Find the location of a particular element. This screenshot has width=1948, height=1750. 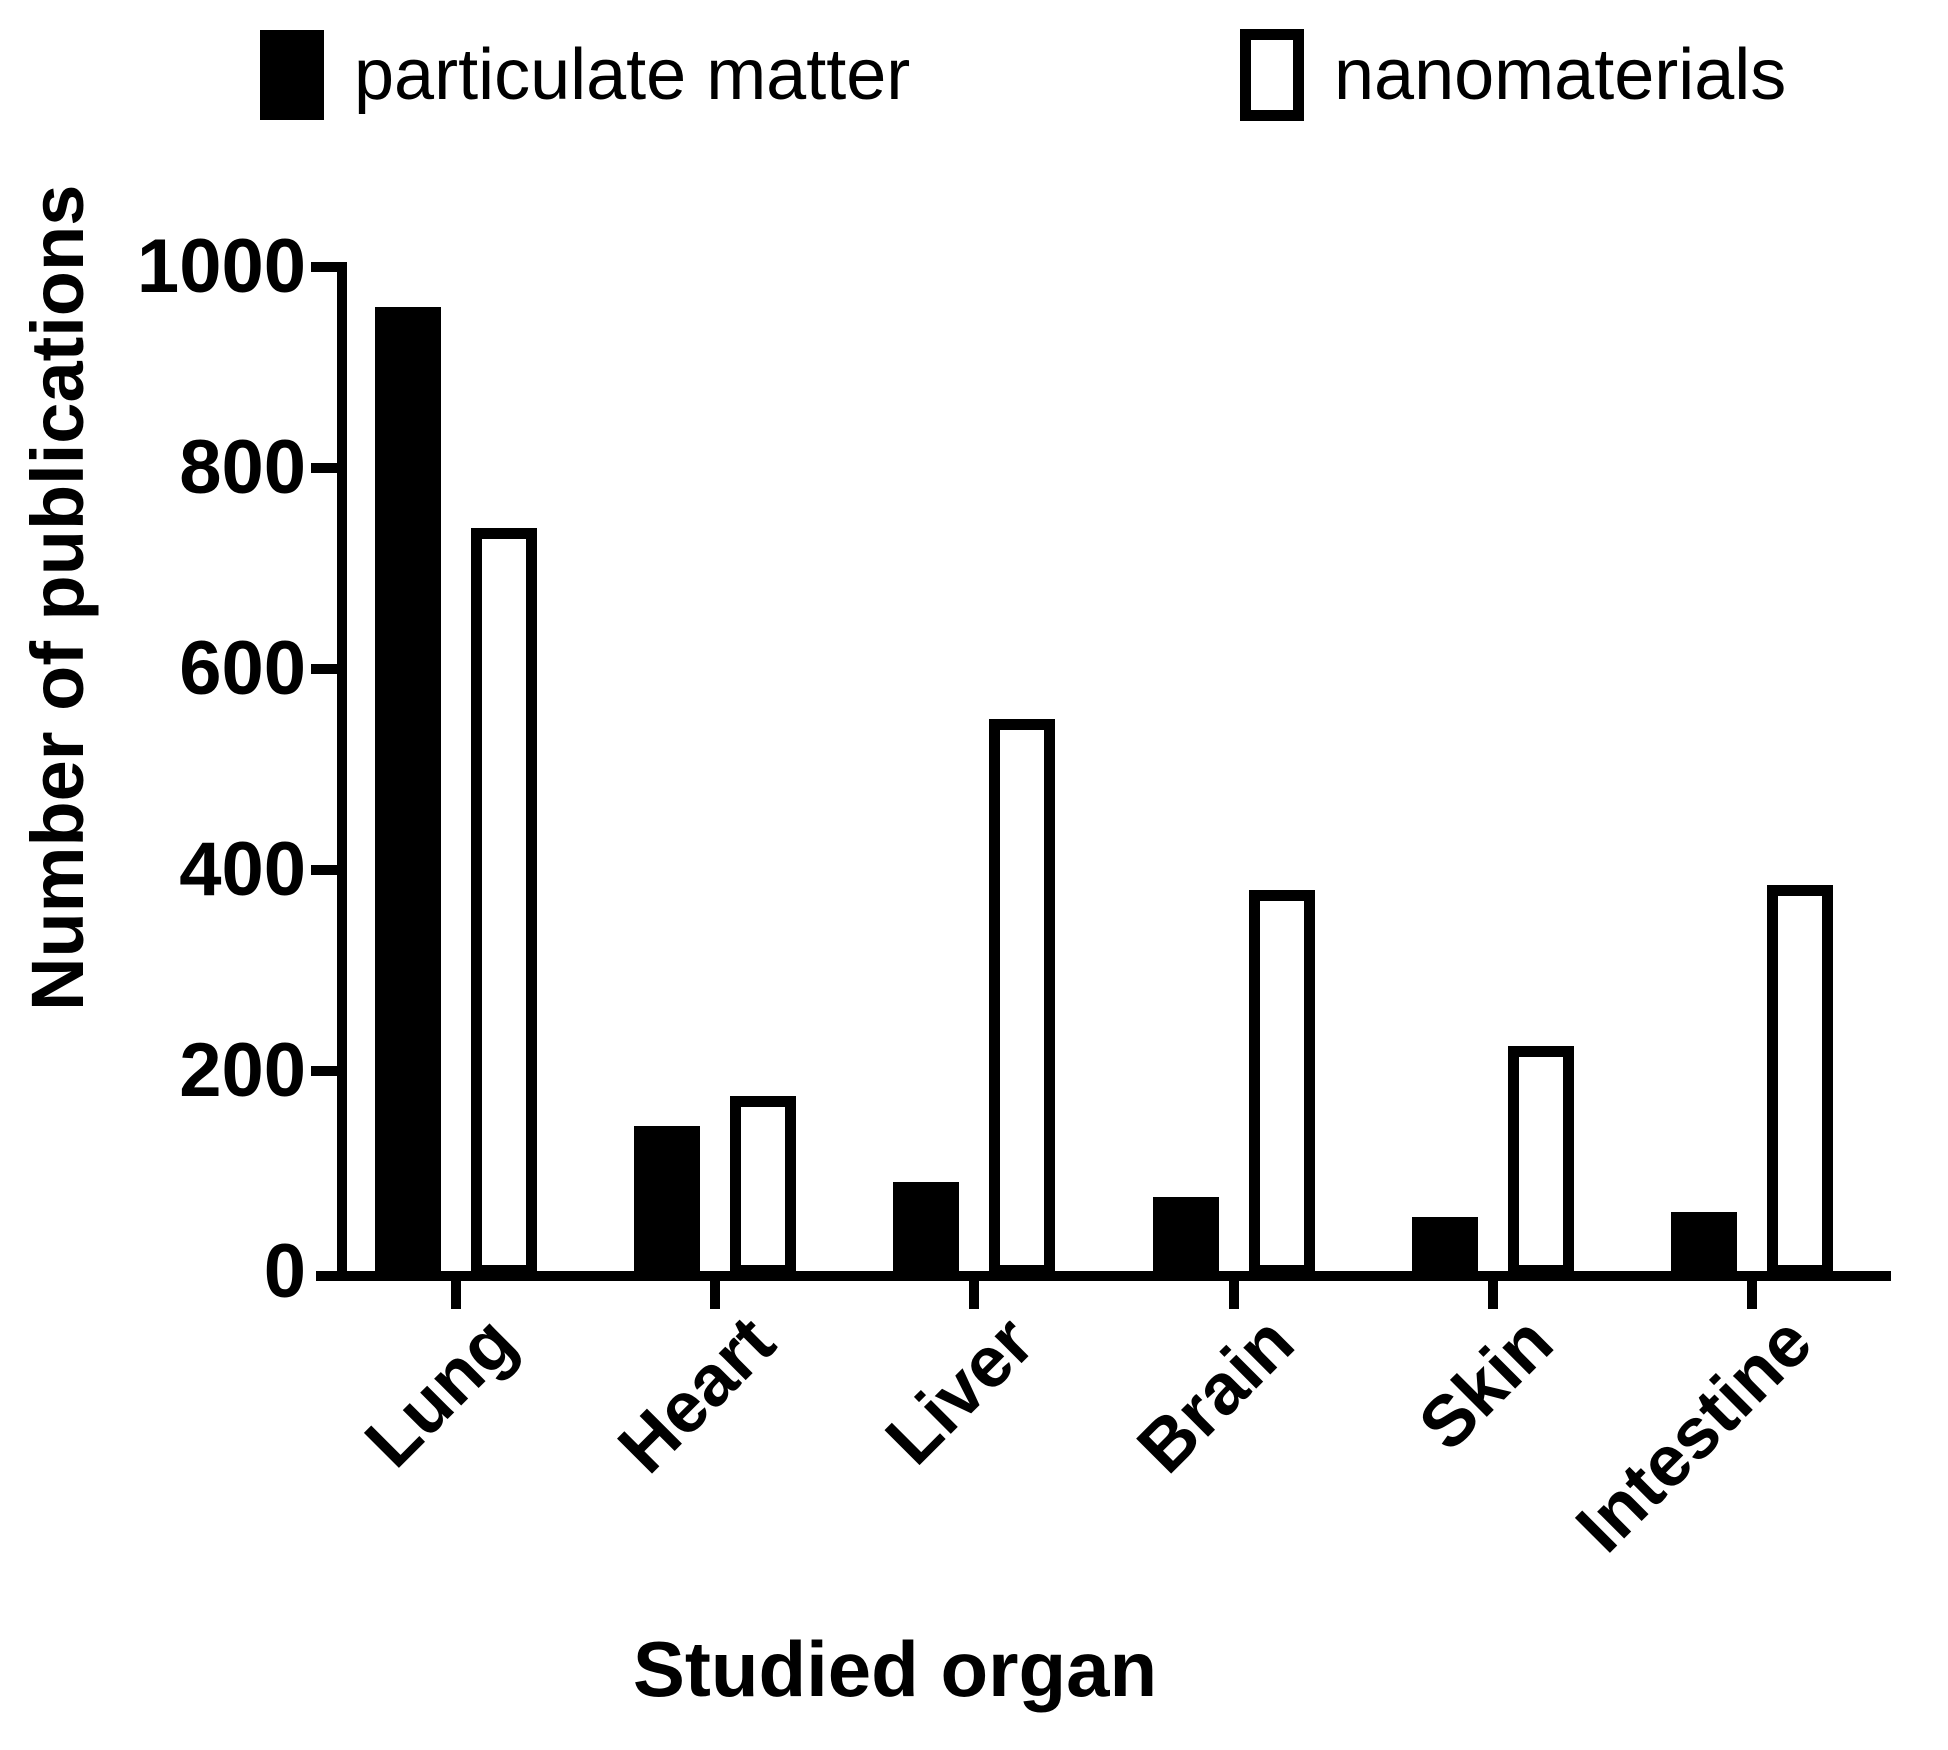

legend-item-particulate-matter: particulate matter is located at coordinates (585, 75).